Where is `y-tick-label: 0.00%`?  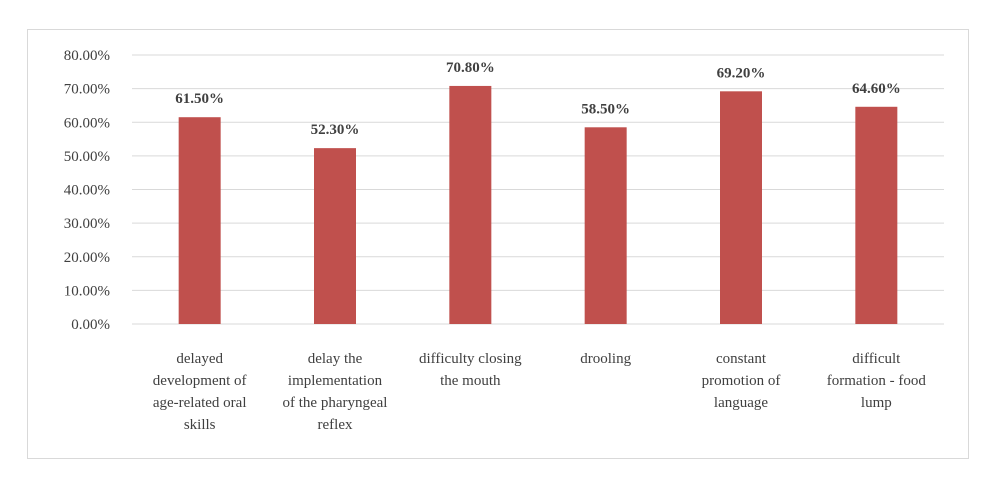 y-tick-label: 0.00% is located at coordinates (90, 325).